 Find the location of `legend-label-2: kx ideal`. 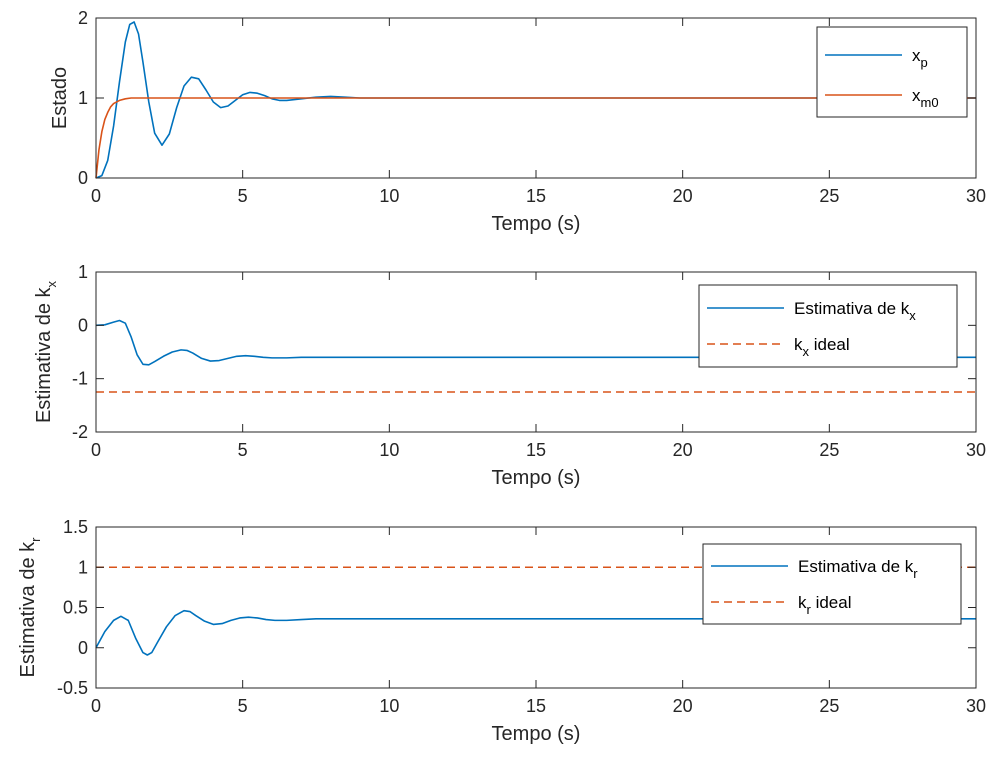

legend-label-2: kx ideal is located at coordinates (822, 347).